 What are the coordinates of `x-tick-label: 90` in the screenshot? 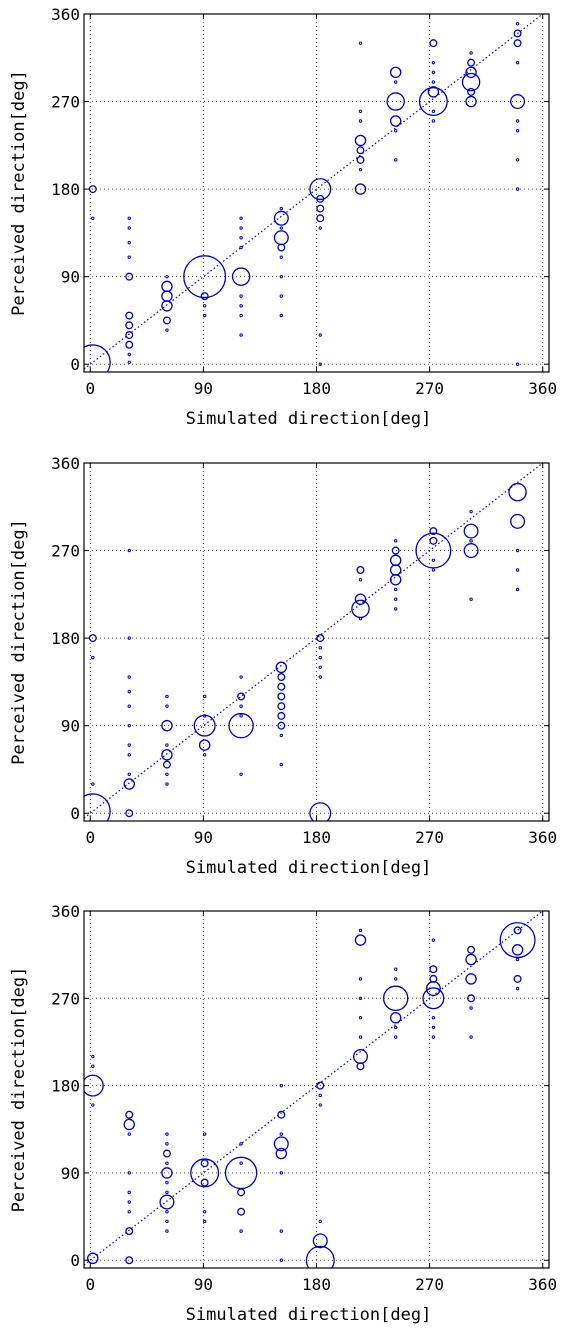 It's located at (203, 1284).